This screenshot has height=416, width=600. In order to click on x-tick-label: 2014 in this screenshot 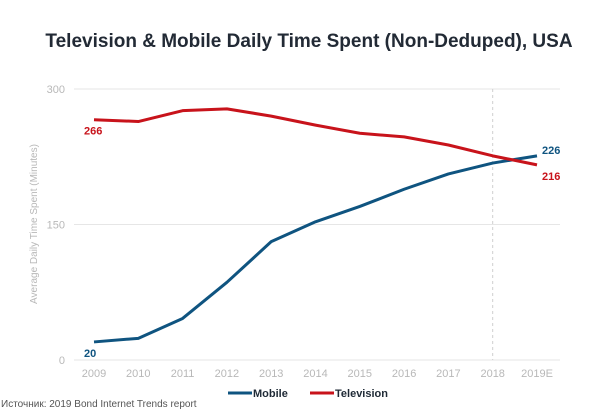, I will do `click(315, 374)`.